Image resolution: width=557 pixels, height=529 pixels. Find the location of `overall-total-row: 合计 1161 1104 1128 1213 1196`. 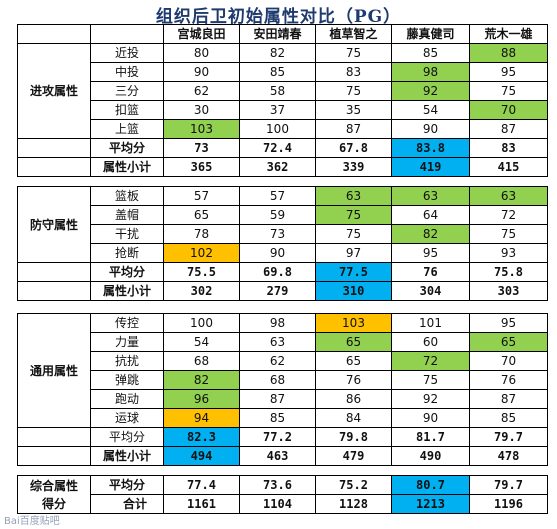

overall-total-row: 合计 1161 1104 1128 1213 1196 is located at coordinates (283, 504).